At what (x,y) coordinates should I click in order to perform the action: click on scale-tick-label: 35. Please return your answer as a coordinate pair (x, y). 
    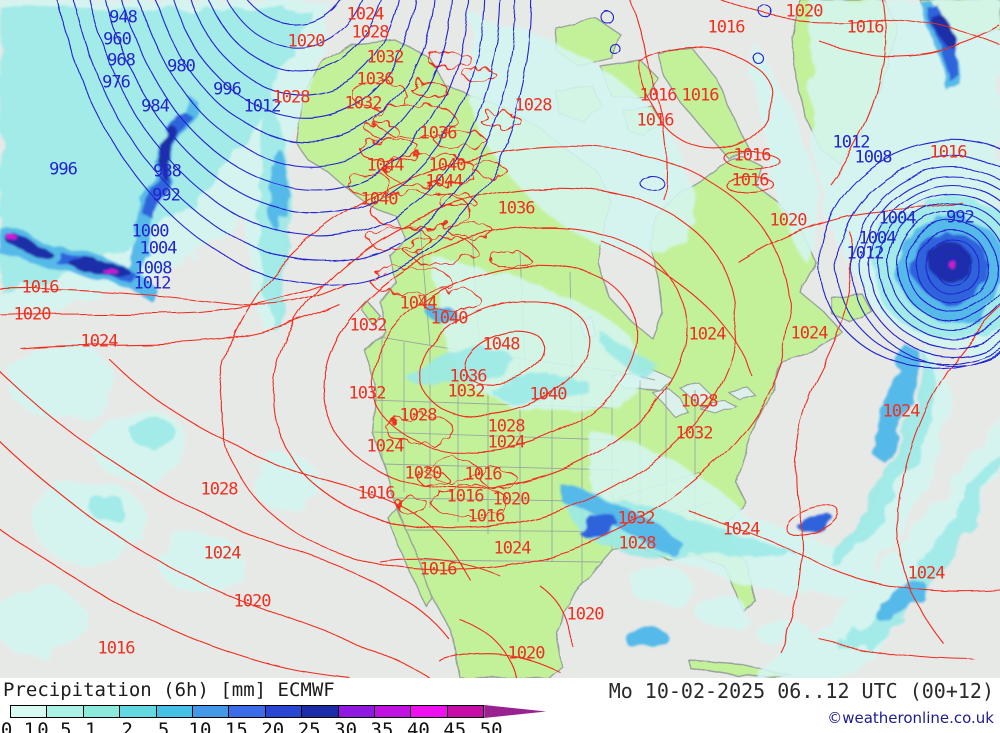
    Looking at the image, I should click on (382, 726).